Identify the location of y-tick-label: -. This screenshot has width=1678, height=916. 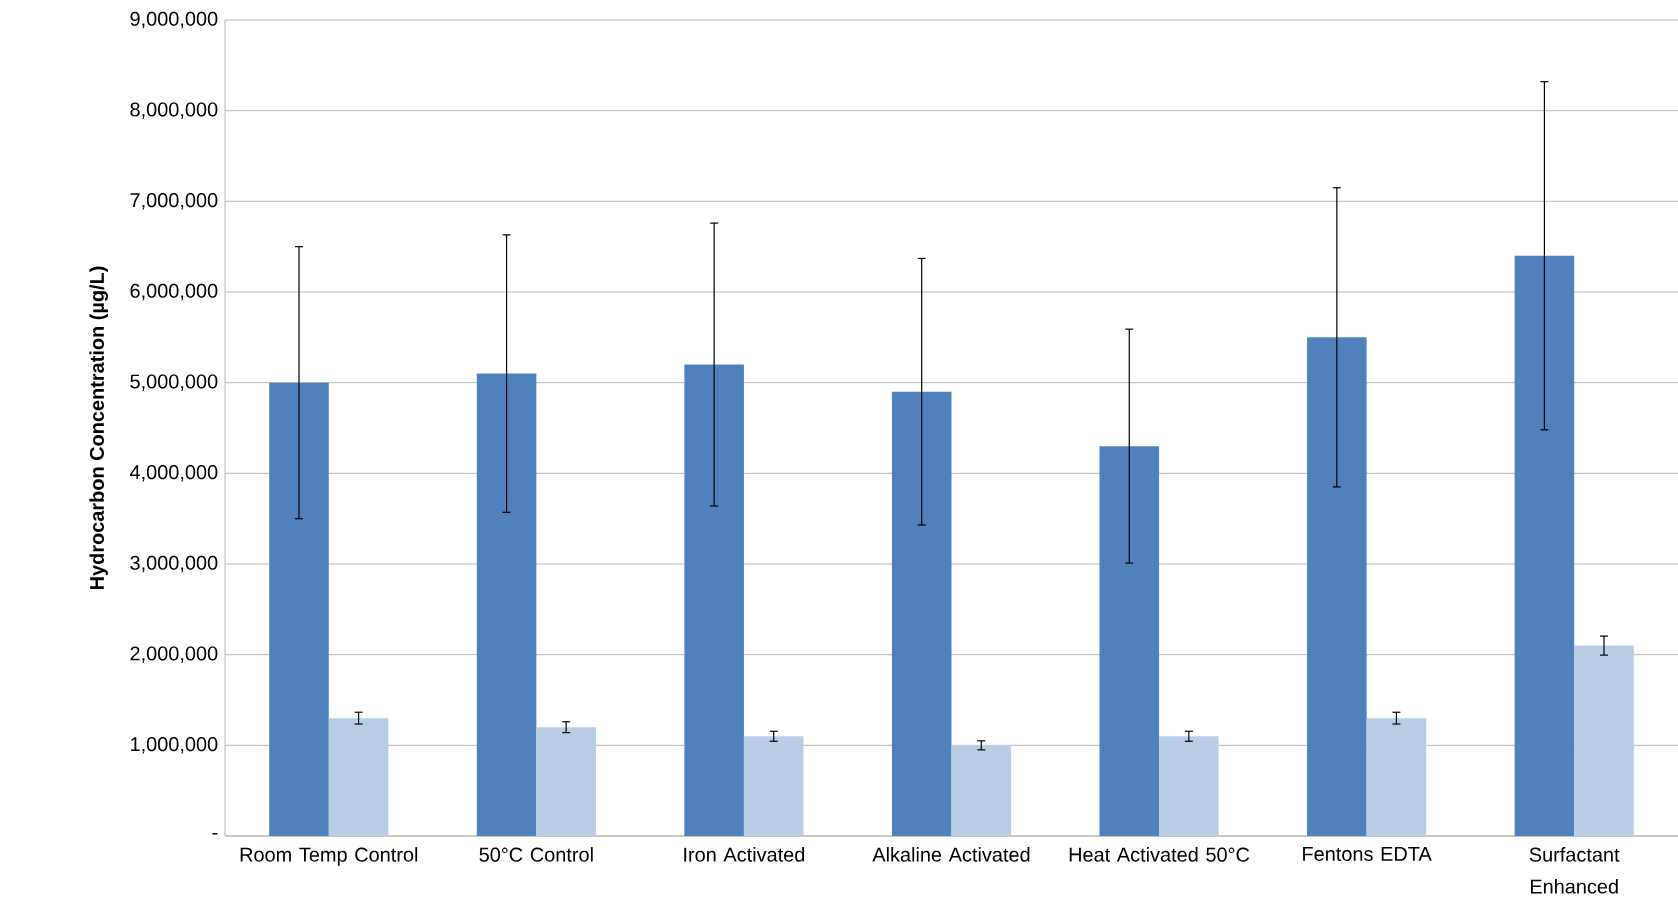
(215, 833).